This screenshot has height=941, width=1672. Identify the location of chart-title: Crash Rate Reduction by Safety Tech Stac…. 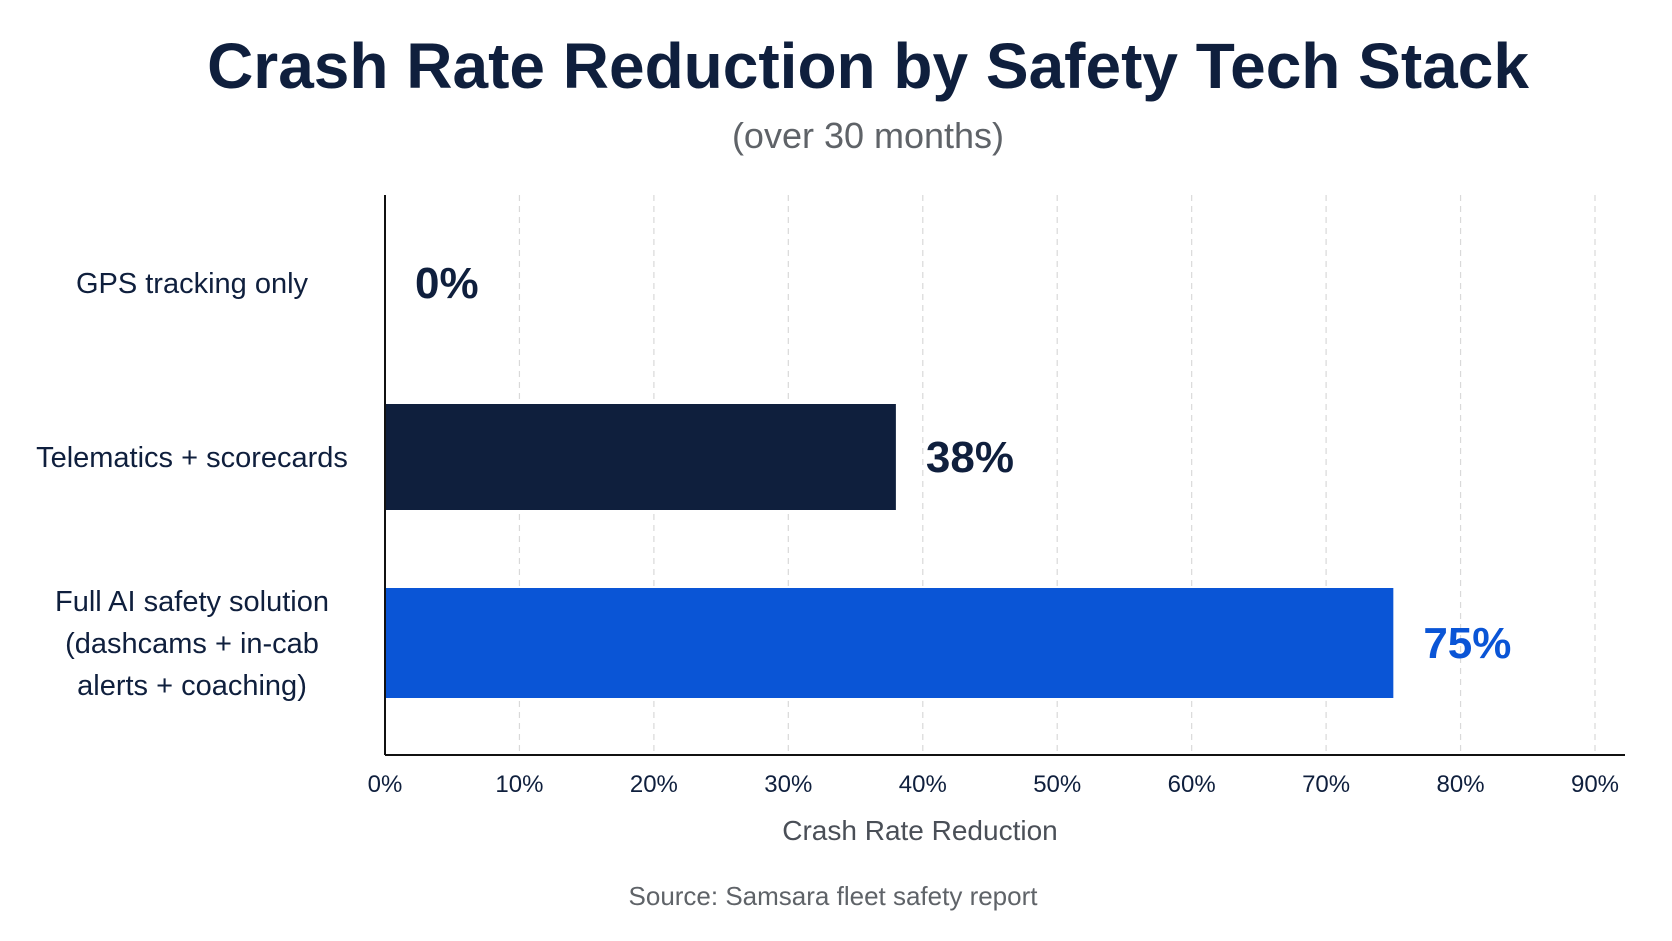
(868, 66).